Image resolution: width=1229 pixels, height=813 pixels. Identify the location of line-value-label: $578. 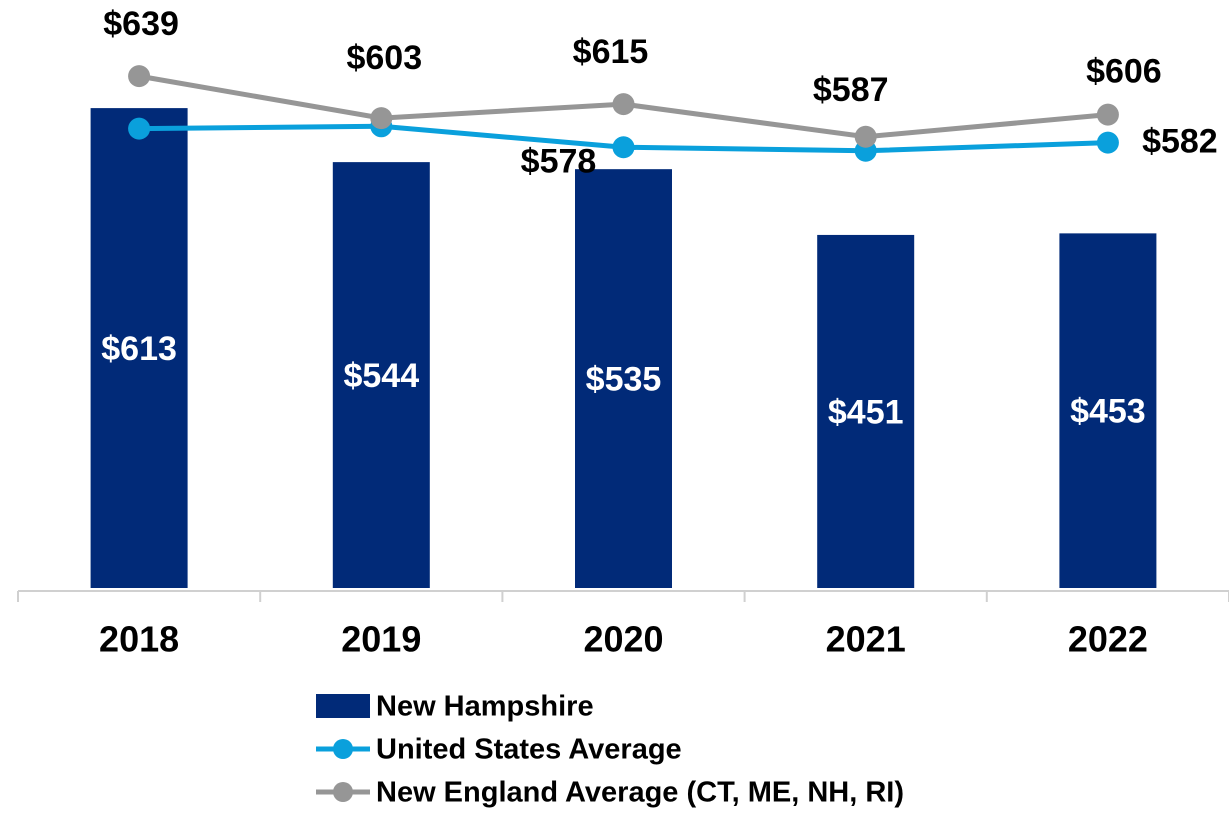
(559, 161).